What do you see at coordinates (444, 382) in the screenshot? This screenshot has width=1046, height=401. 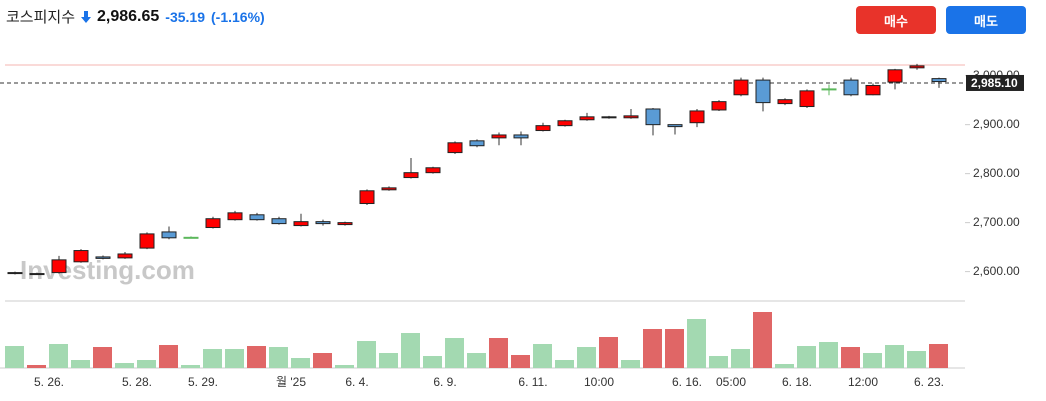 I see `x-tick-label: 6. 9.` at bounding box center [444, 382].